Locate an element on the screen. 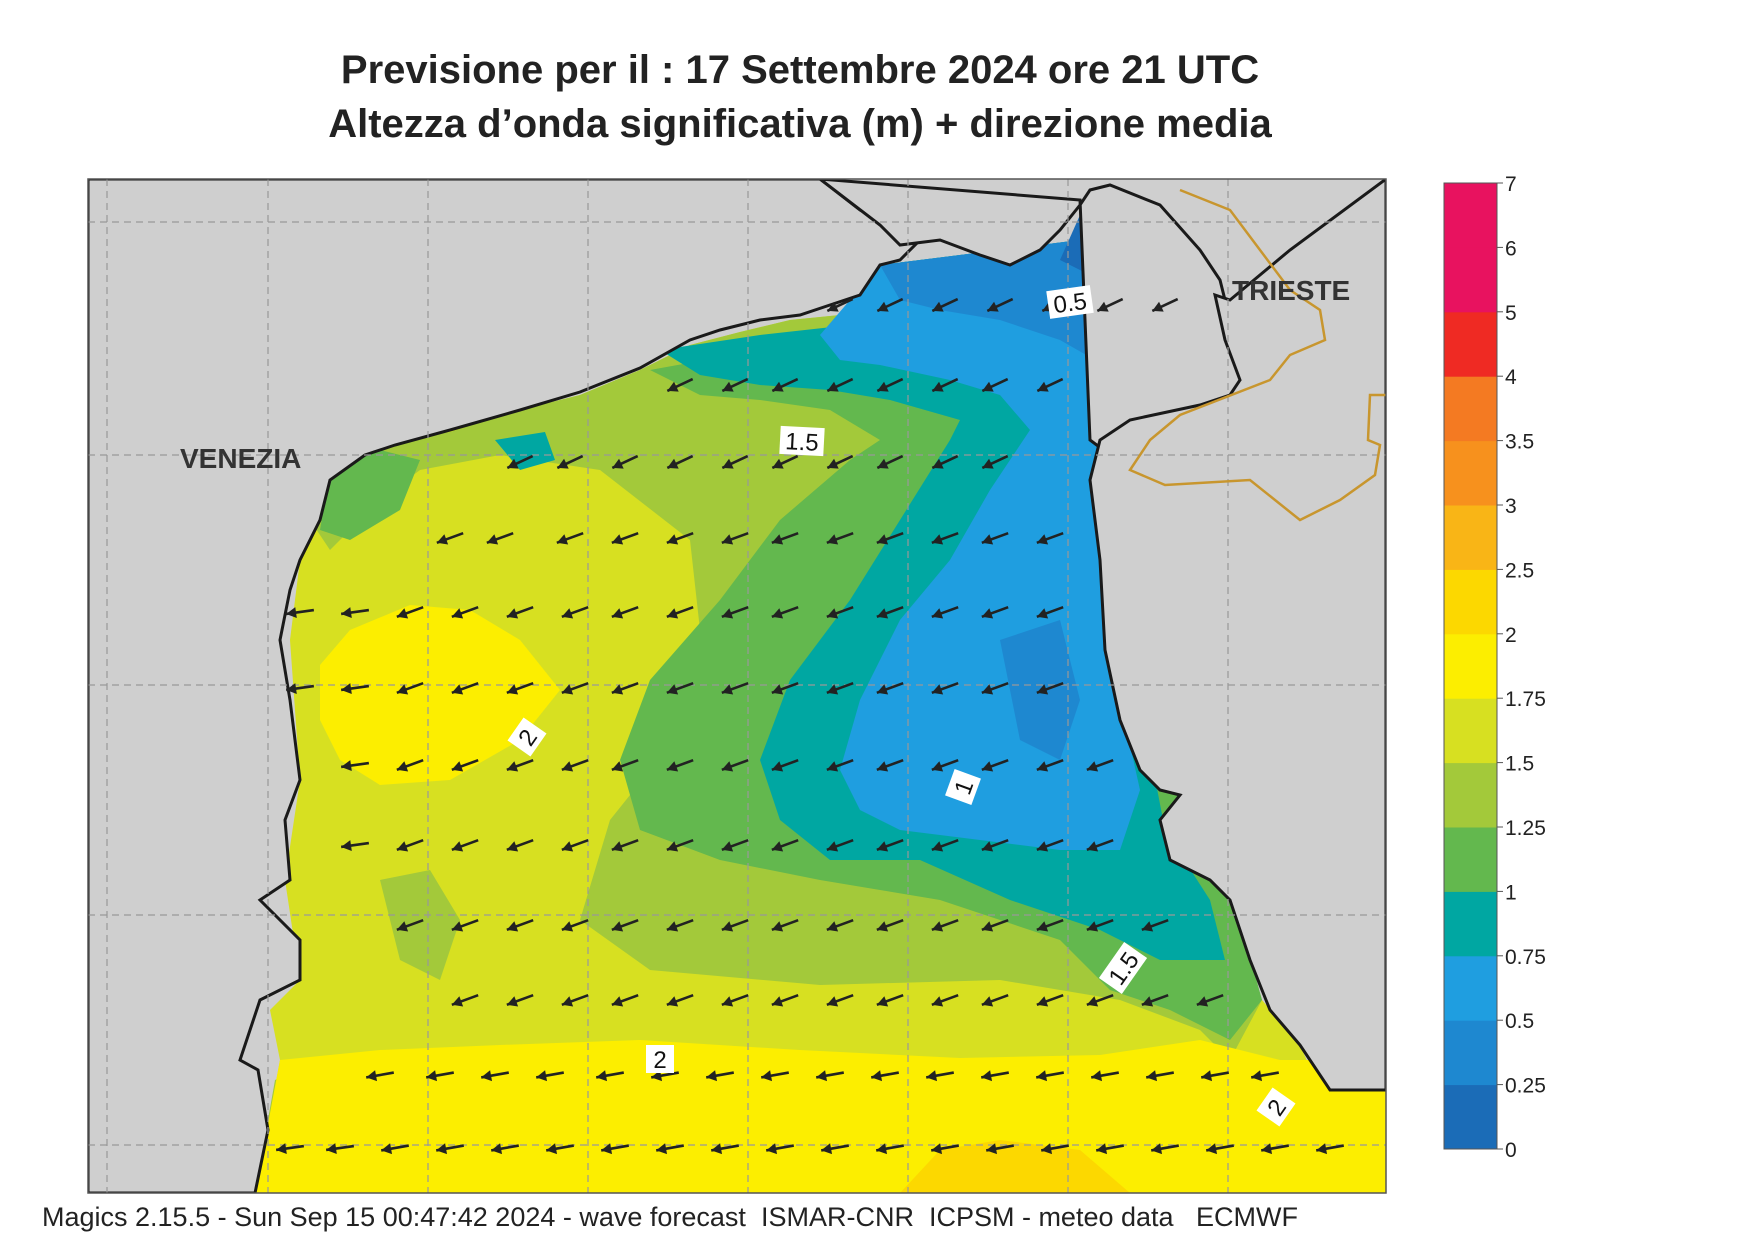 The width and height of the screenshot is (1755, 1242). colorbar-tick-label: 4 is located at coordinates (1511, 377).